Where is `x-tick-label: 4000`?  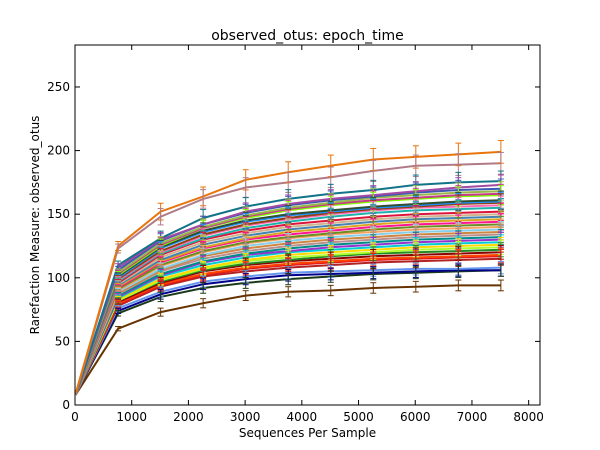 x-tick-label: 4000 is located at coordinates (302, 417).